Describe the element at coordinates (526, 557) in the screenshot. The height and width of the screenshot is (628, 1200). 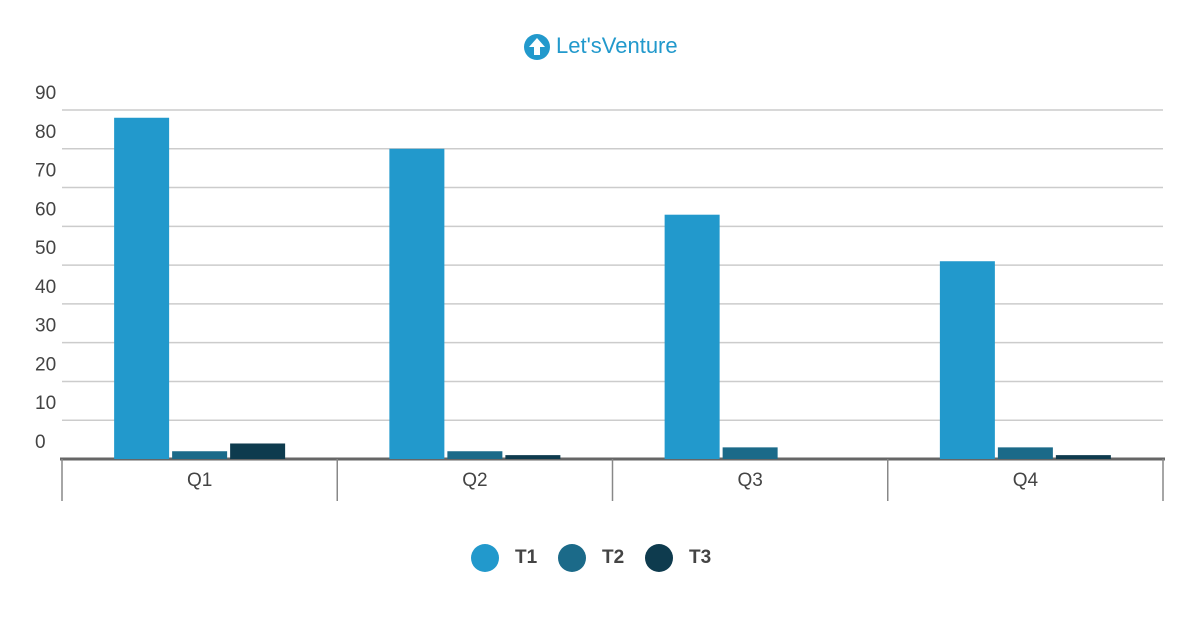
I see `legend-label: T1` at that location.